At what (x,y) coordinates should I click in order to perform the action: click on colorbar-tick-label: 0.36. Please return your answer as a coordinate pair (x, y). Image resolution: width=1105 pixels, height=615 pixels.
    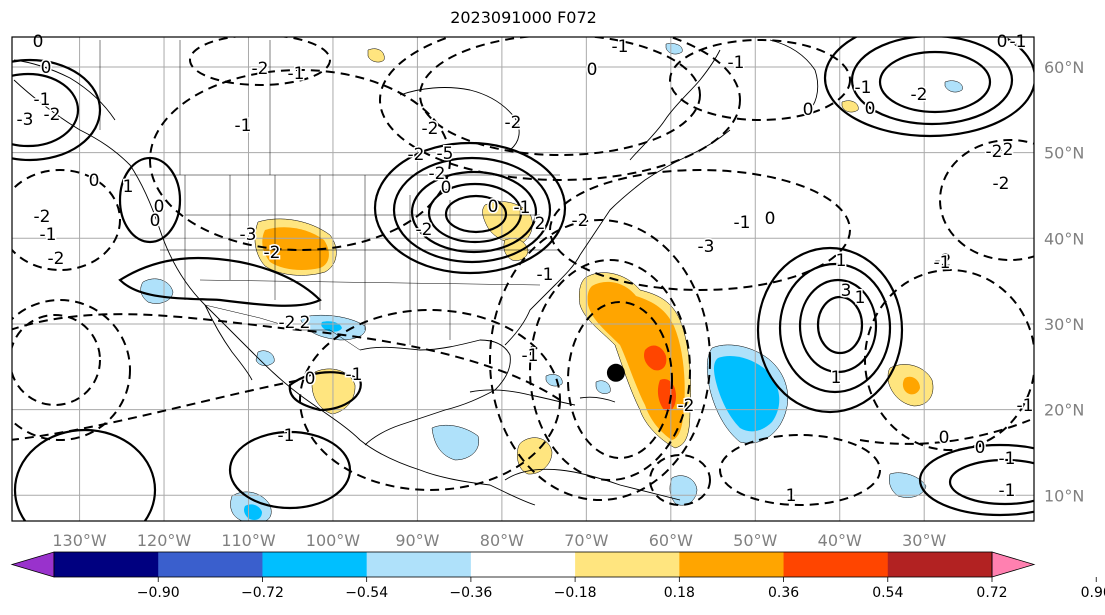
    Looking at the image, I should click on (783, 593).